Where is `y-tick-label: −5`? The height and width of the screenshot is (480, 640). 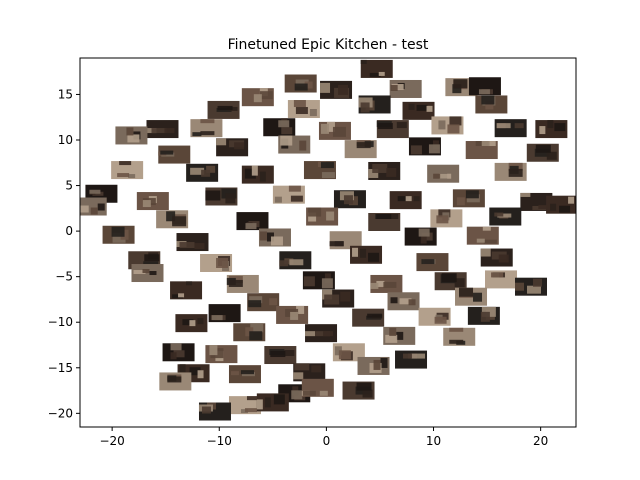
y-tick-label: −5 is located at coordinates (64, 277).